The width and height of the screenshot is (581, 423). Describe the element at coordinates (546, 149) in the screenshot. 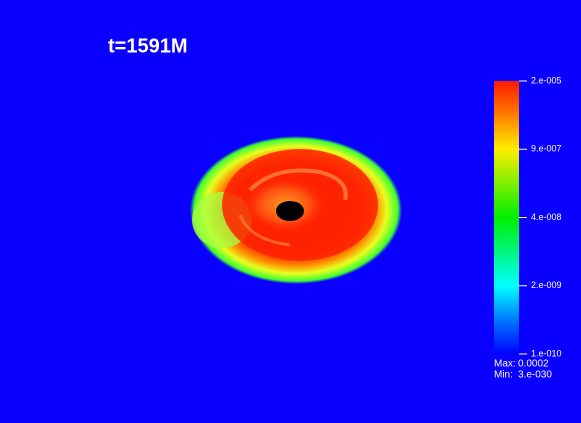

I see `tick-label: 9.e-007` at that location.